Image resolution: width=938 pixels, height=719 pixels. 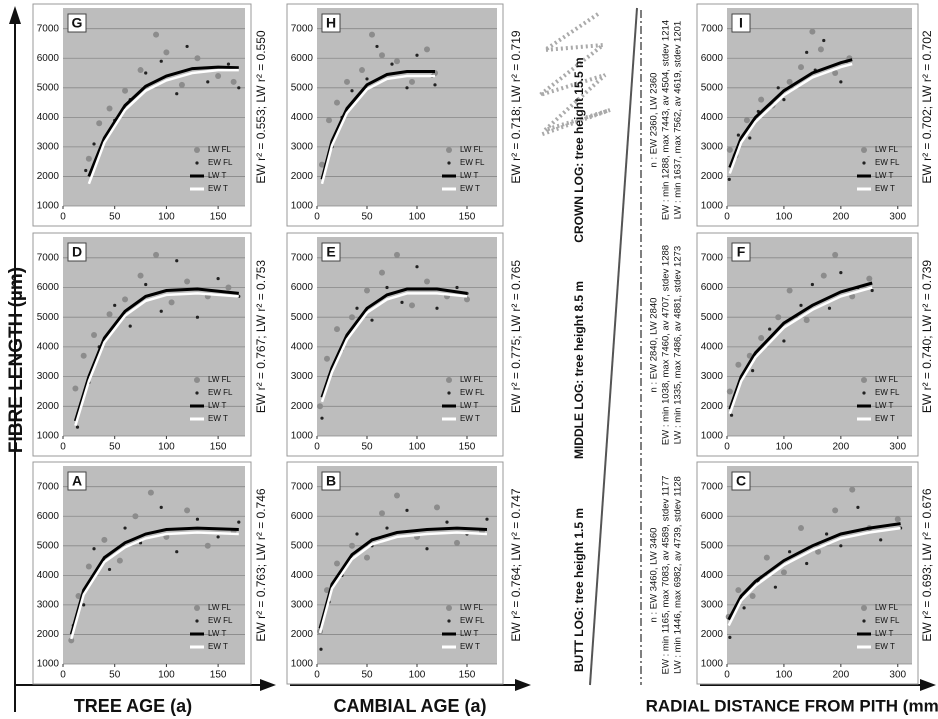 I want to click on r-squared-annotation: EW r² = 0.764; LW r² = 0.747, so click(x=516, y=564).